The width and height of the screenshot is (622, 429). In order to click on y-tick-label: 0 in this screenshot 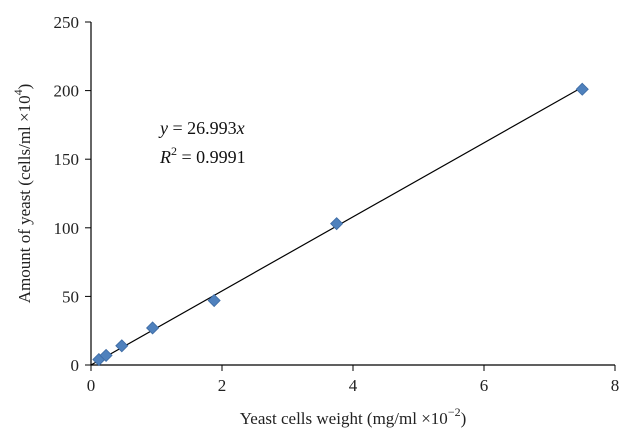, I will do `click(75, 365)`.